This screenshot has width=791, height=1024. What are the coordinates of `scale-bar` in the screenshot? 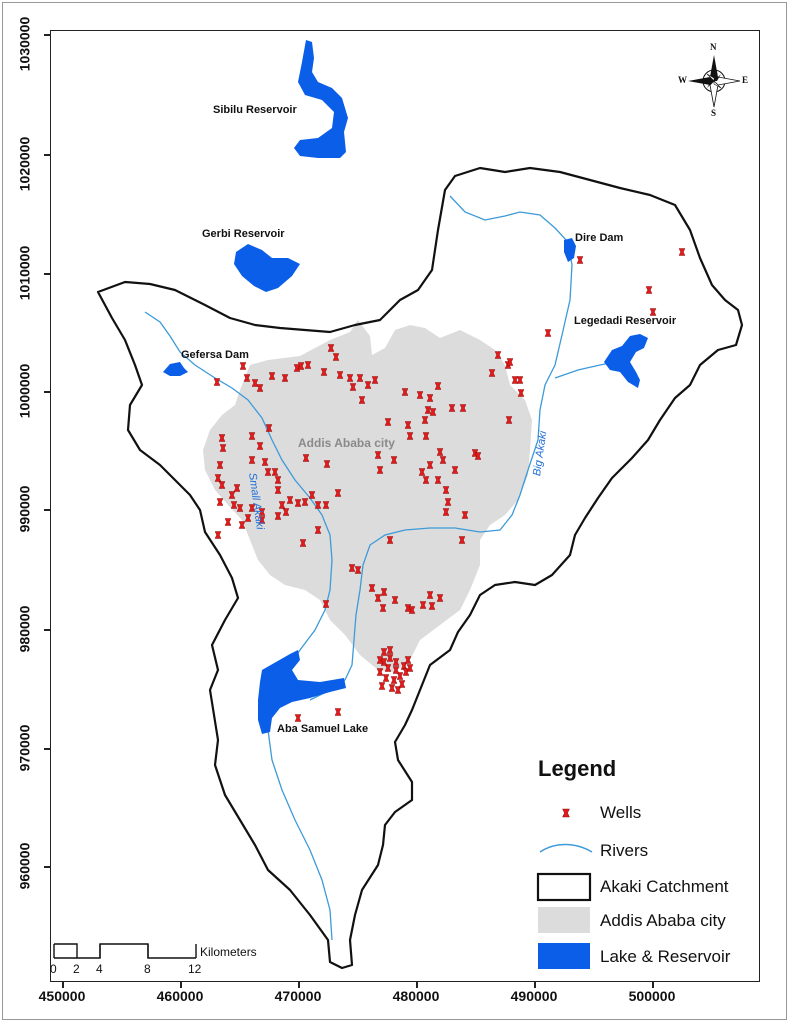 It's located at (125, 951).